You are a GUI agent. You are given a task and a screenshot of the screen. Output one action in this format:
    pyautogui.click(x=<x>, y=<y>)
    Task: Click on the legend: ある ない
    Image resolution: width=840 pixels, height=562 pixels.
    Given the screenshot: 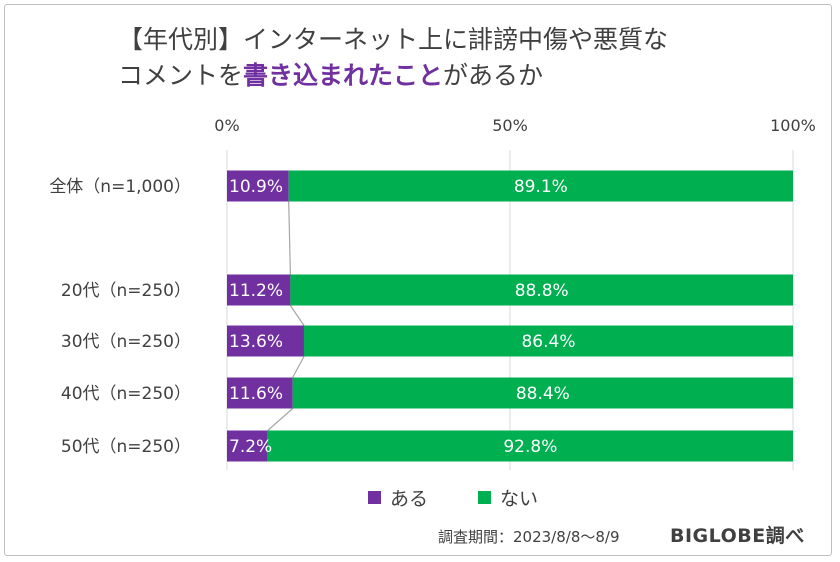 What is the action you would take?
    pyautogui.click(x=478, y=497)
    